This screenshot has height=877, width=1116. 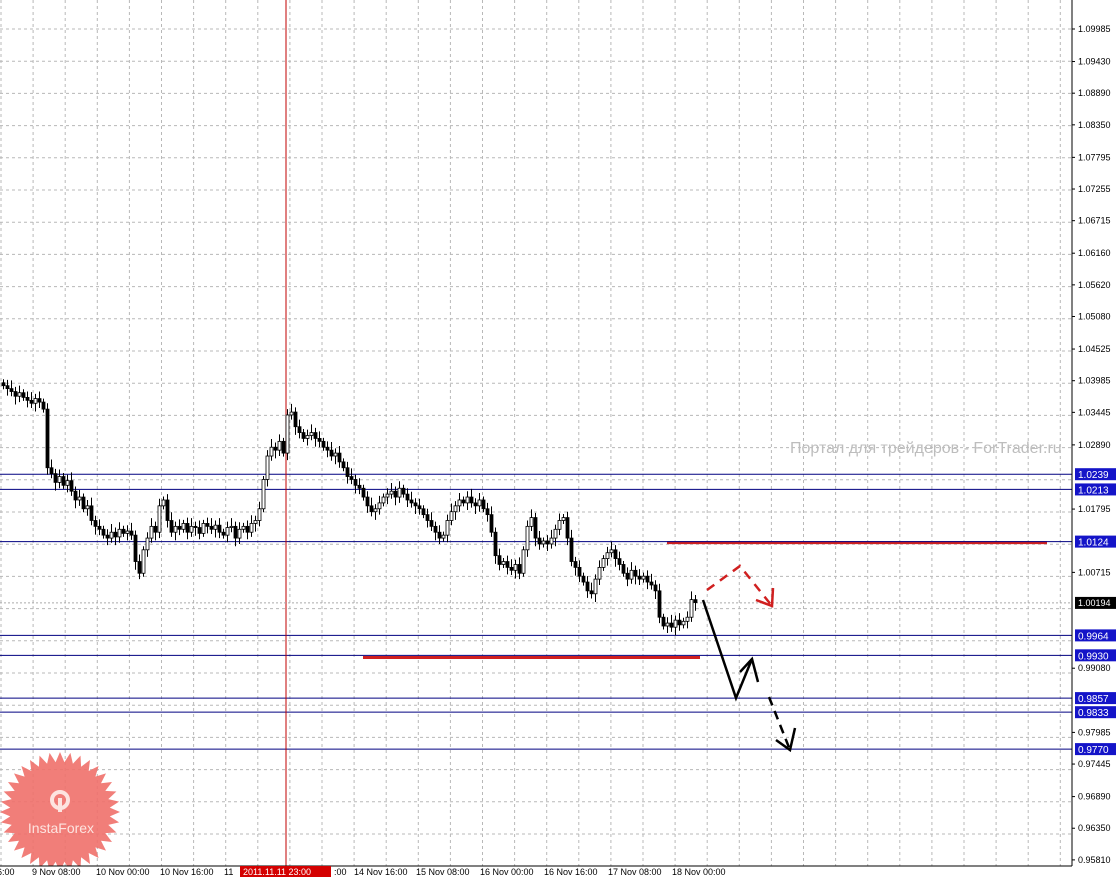 What do you see at coordinates (1094, 157) in the screenshot?
I see `y-tick-label: 1.07795` at bounding box center [1094, 157].